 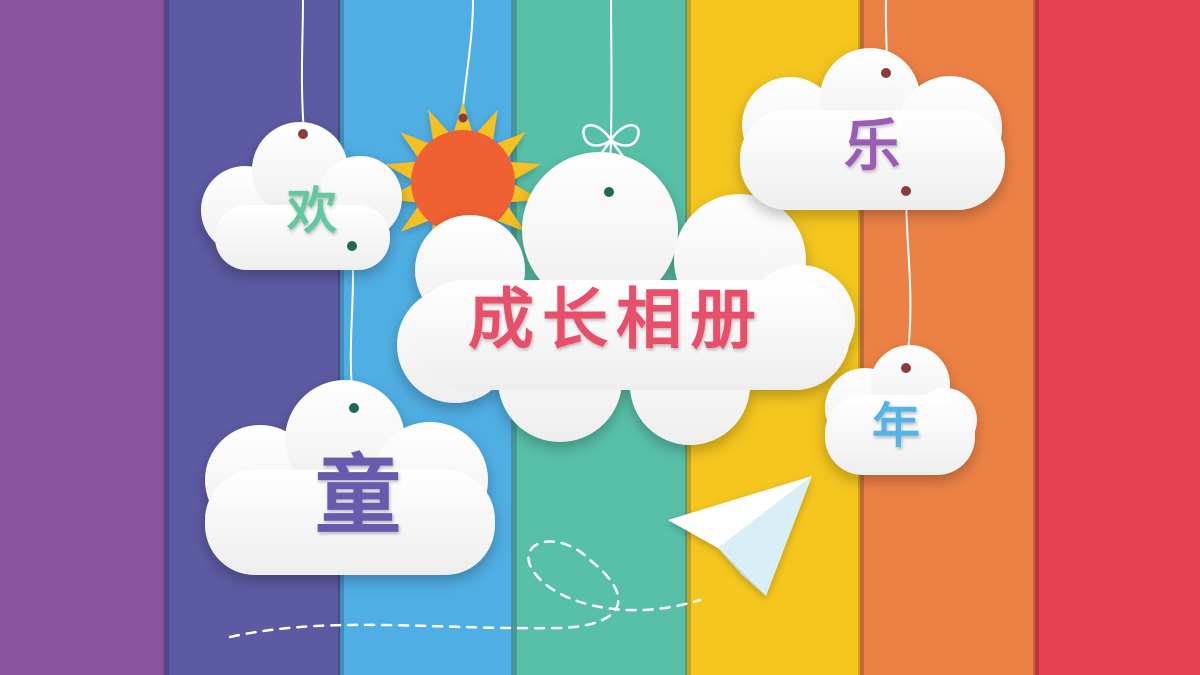 What do you see at coordinates (740, 536) in the screenshot?
I see `paper-plane-icon` at bounding box center [740, 536].